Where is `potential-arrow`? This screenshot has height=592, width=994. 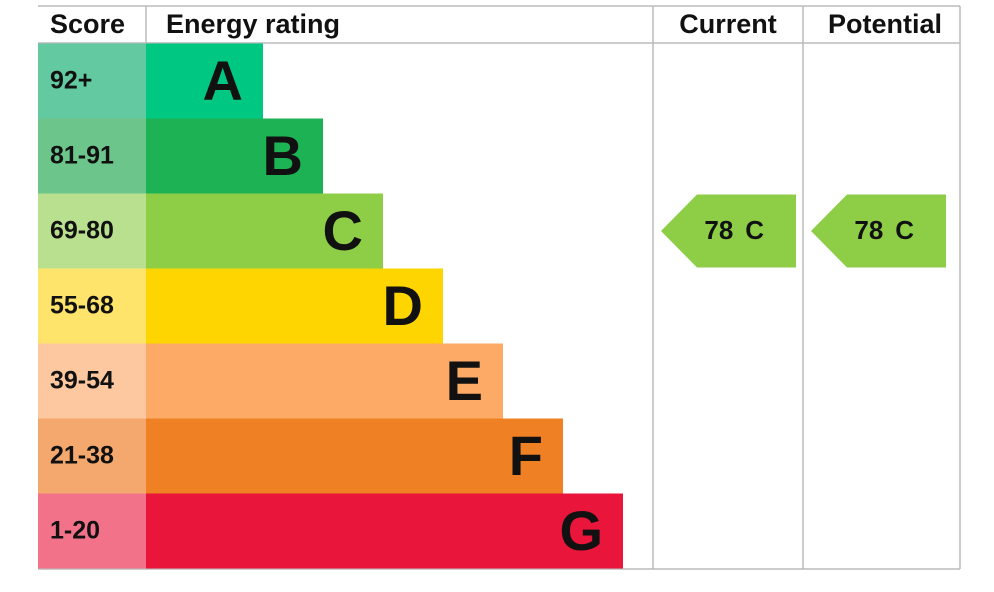
potential-arrow is located at coordinates (878, 231).